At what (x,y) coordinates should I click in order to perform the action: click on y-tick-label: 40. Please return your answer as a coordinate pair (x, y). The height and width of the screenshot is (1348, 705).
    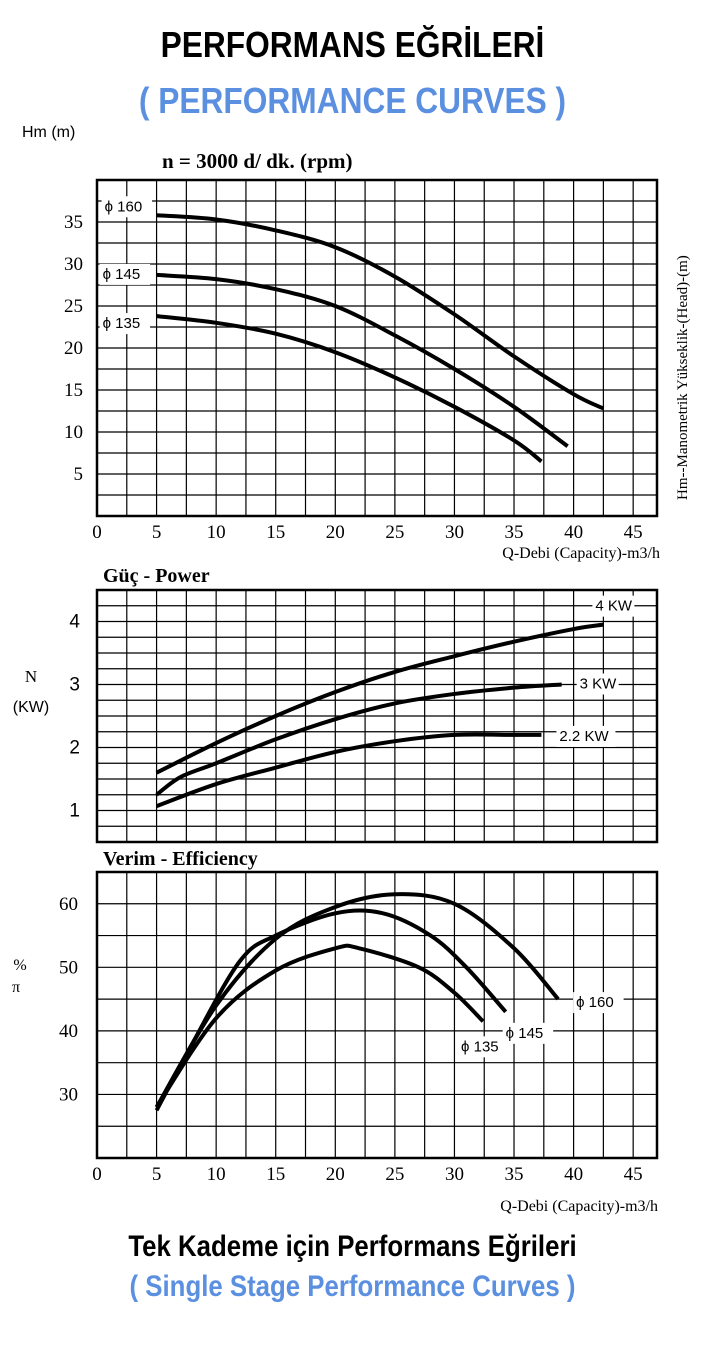
    Looking at the image, I should click on (68, 1031).